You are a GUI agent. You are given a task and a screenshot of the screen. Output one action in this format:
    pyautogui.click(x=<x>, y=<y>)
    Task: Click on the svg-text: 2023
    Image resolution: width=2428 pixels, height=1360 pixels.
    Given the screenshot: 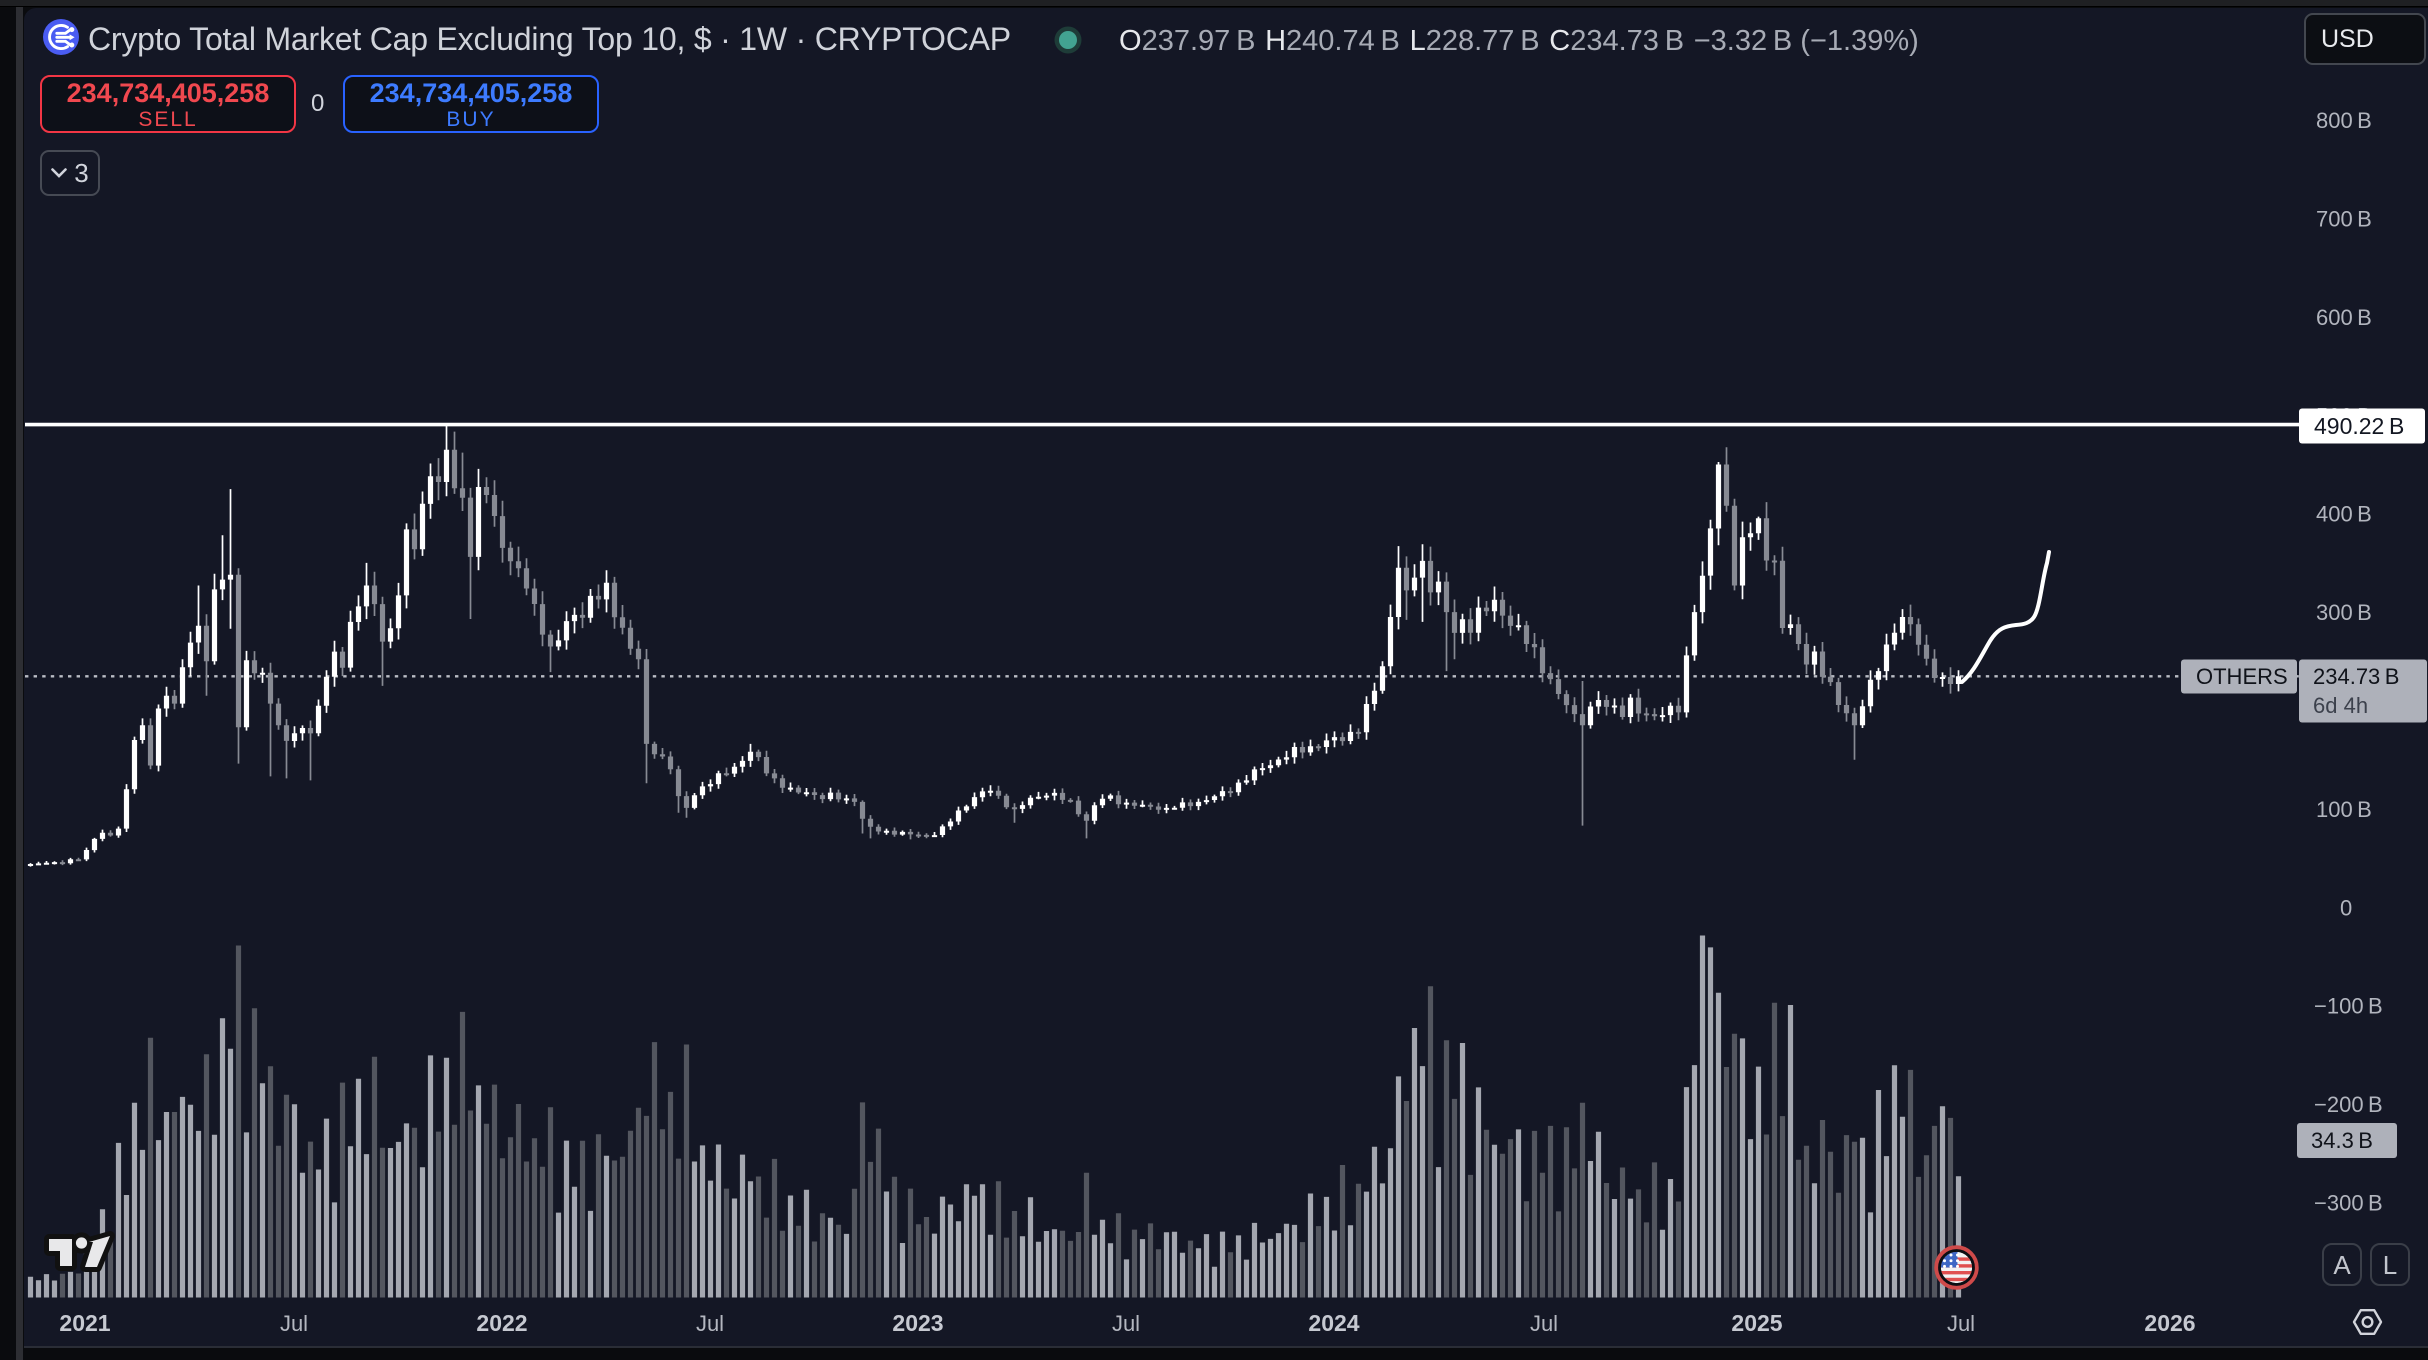 What is the action you would take?
    pyautogui.click(x=917, y=1323)
    